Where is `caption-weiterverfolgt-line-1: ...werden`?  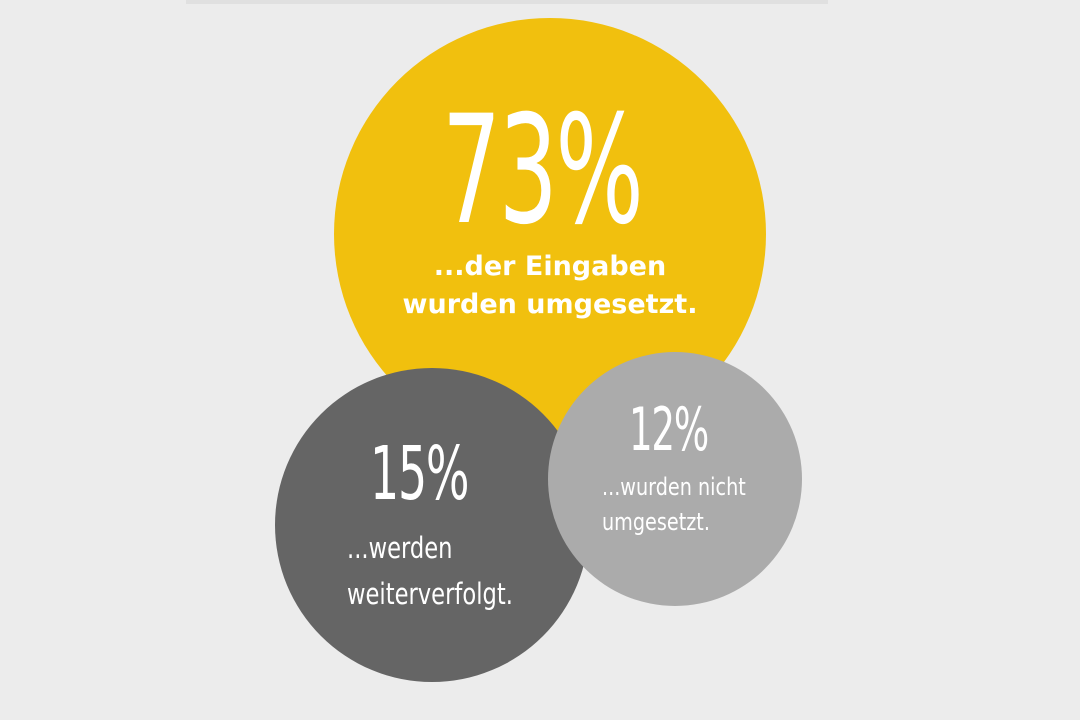
caption-weiterverfolgt-line-1: ...werden is located at coordinates (400, 548).